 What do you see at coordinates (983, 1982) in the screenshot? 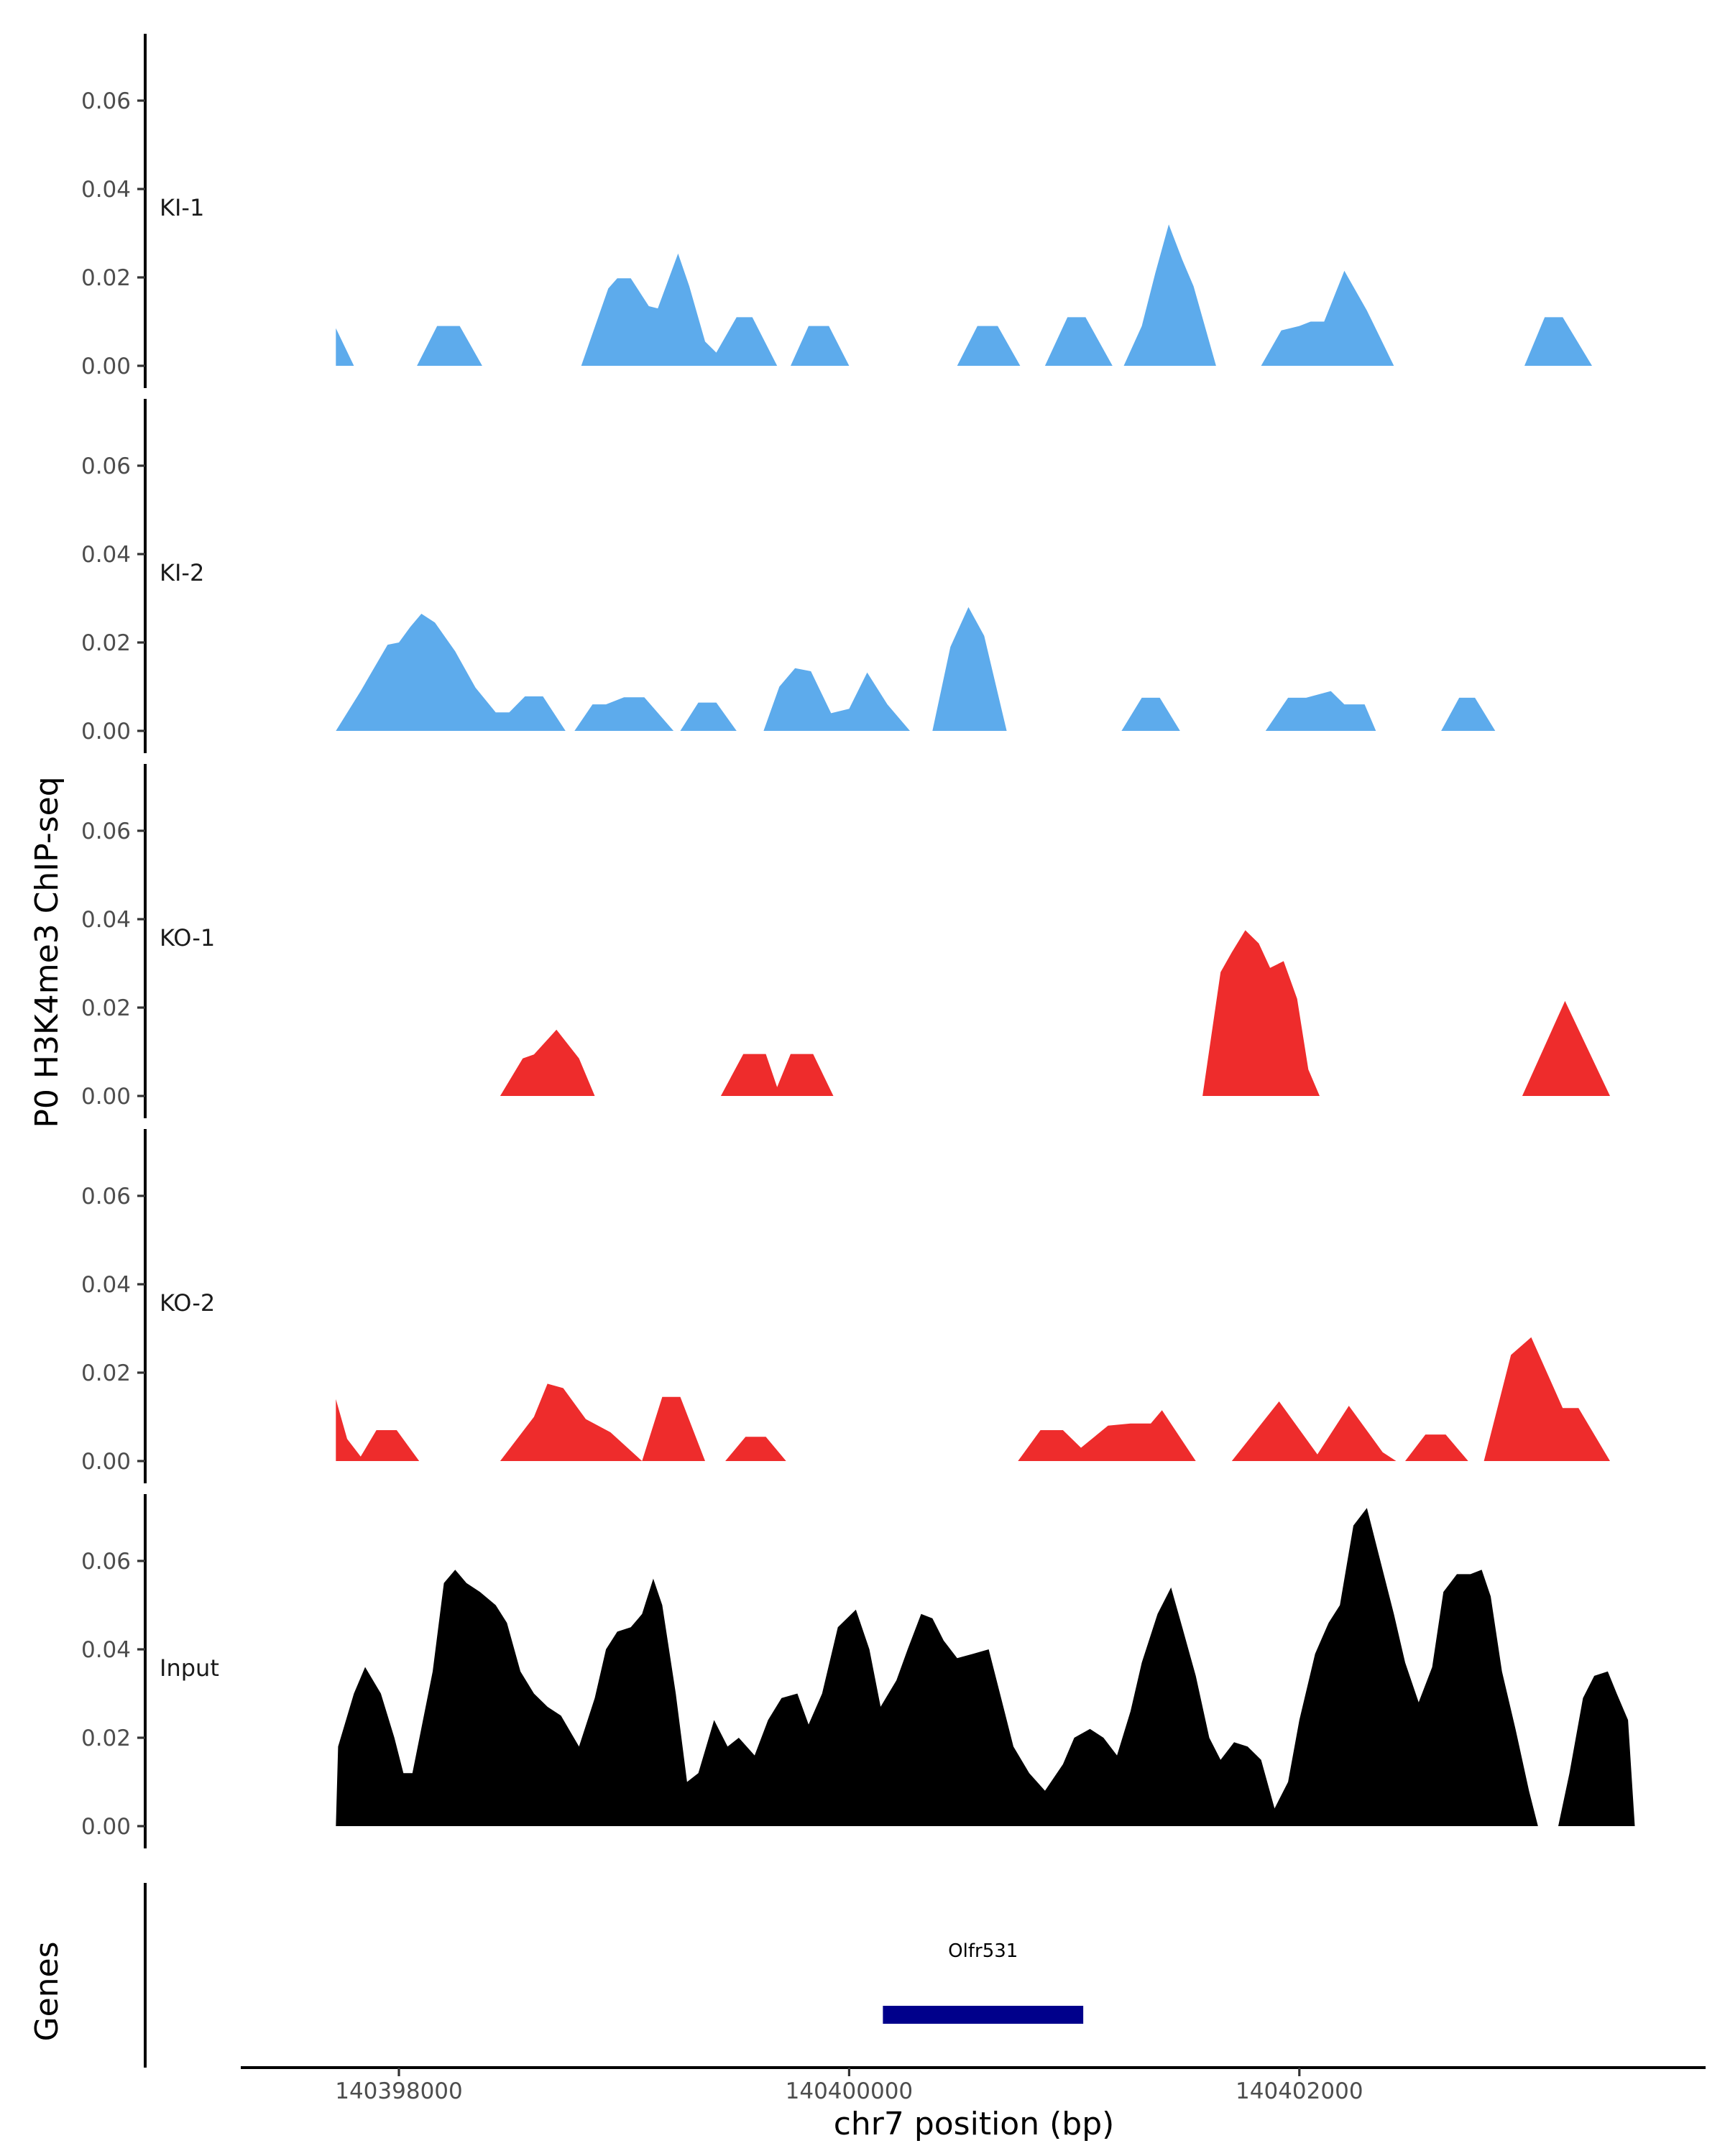
I see `genes-layer: Olfr531` at bounding box center [983, 1982].